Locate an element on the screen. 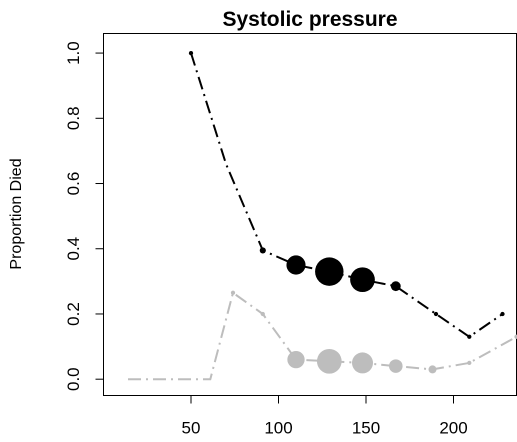 The width and height of the screenshot is (517, 442). x-axis: 50 100 150 200 is located at coordinates (325, 416).